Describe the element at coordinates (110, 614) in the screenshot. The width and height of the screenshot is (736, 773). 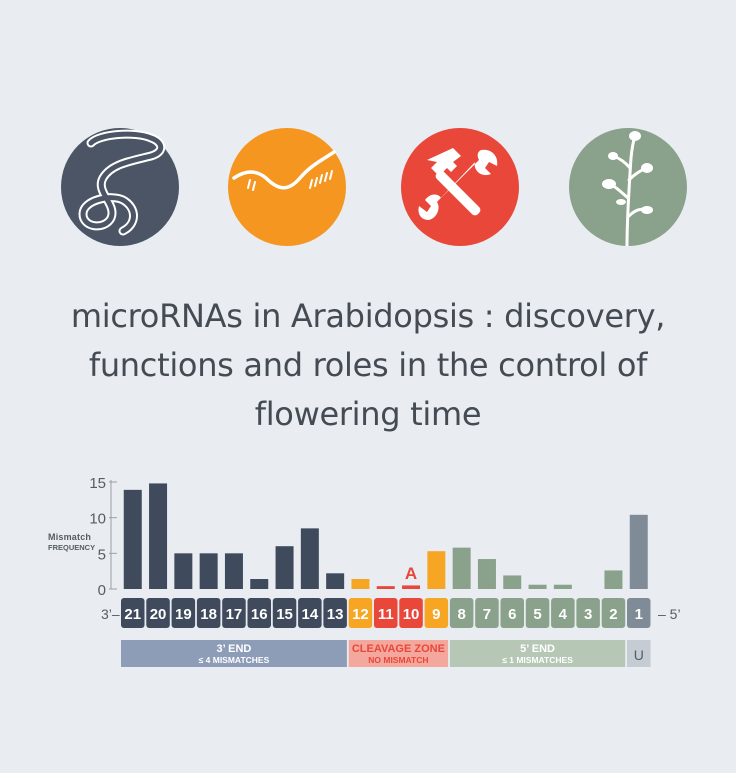
I see `three-prime-end-label: 3’–` at that location.